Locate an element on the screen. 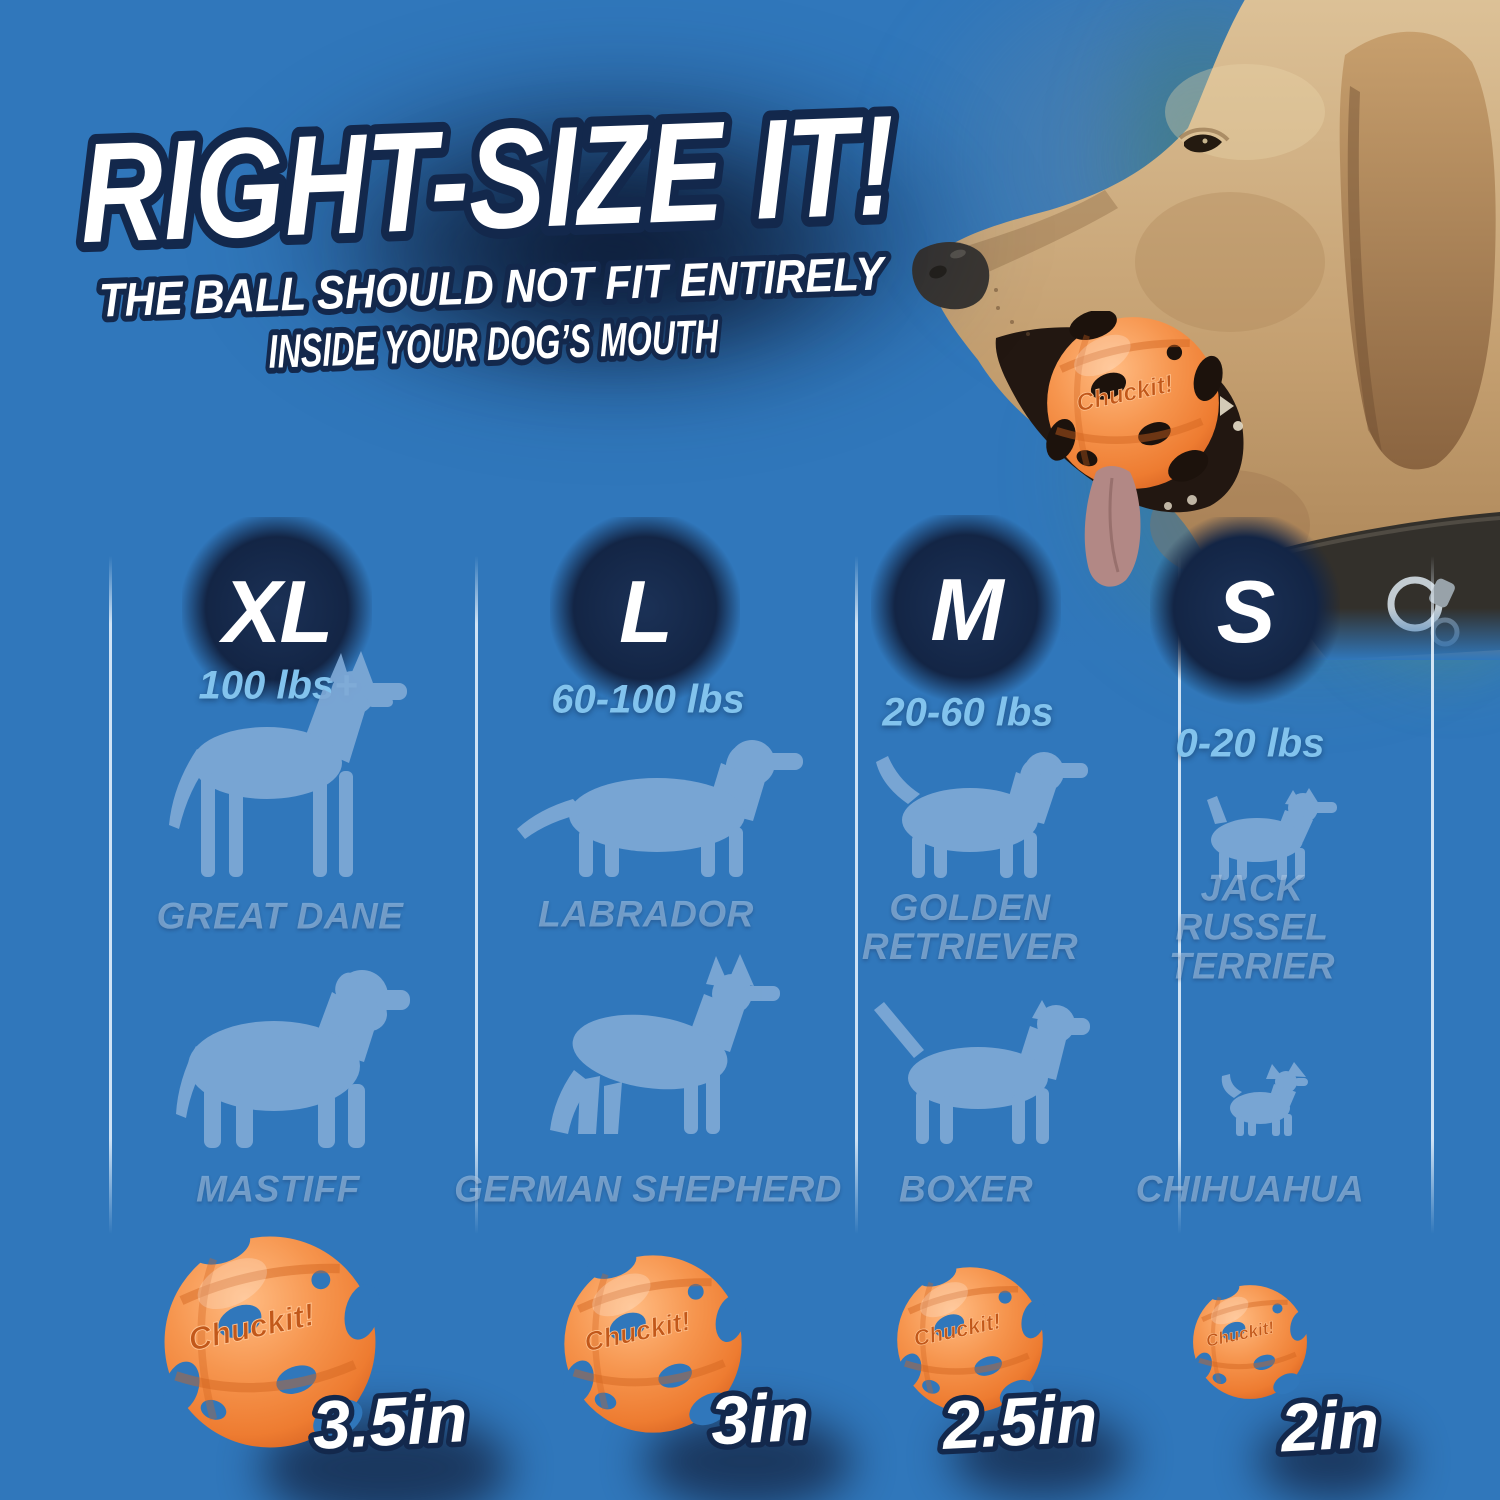 The height and width of the screenshot is (1500, 1500). breed-label-great-dane: GREAT DANE is located at coordinates (280, 916).